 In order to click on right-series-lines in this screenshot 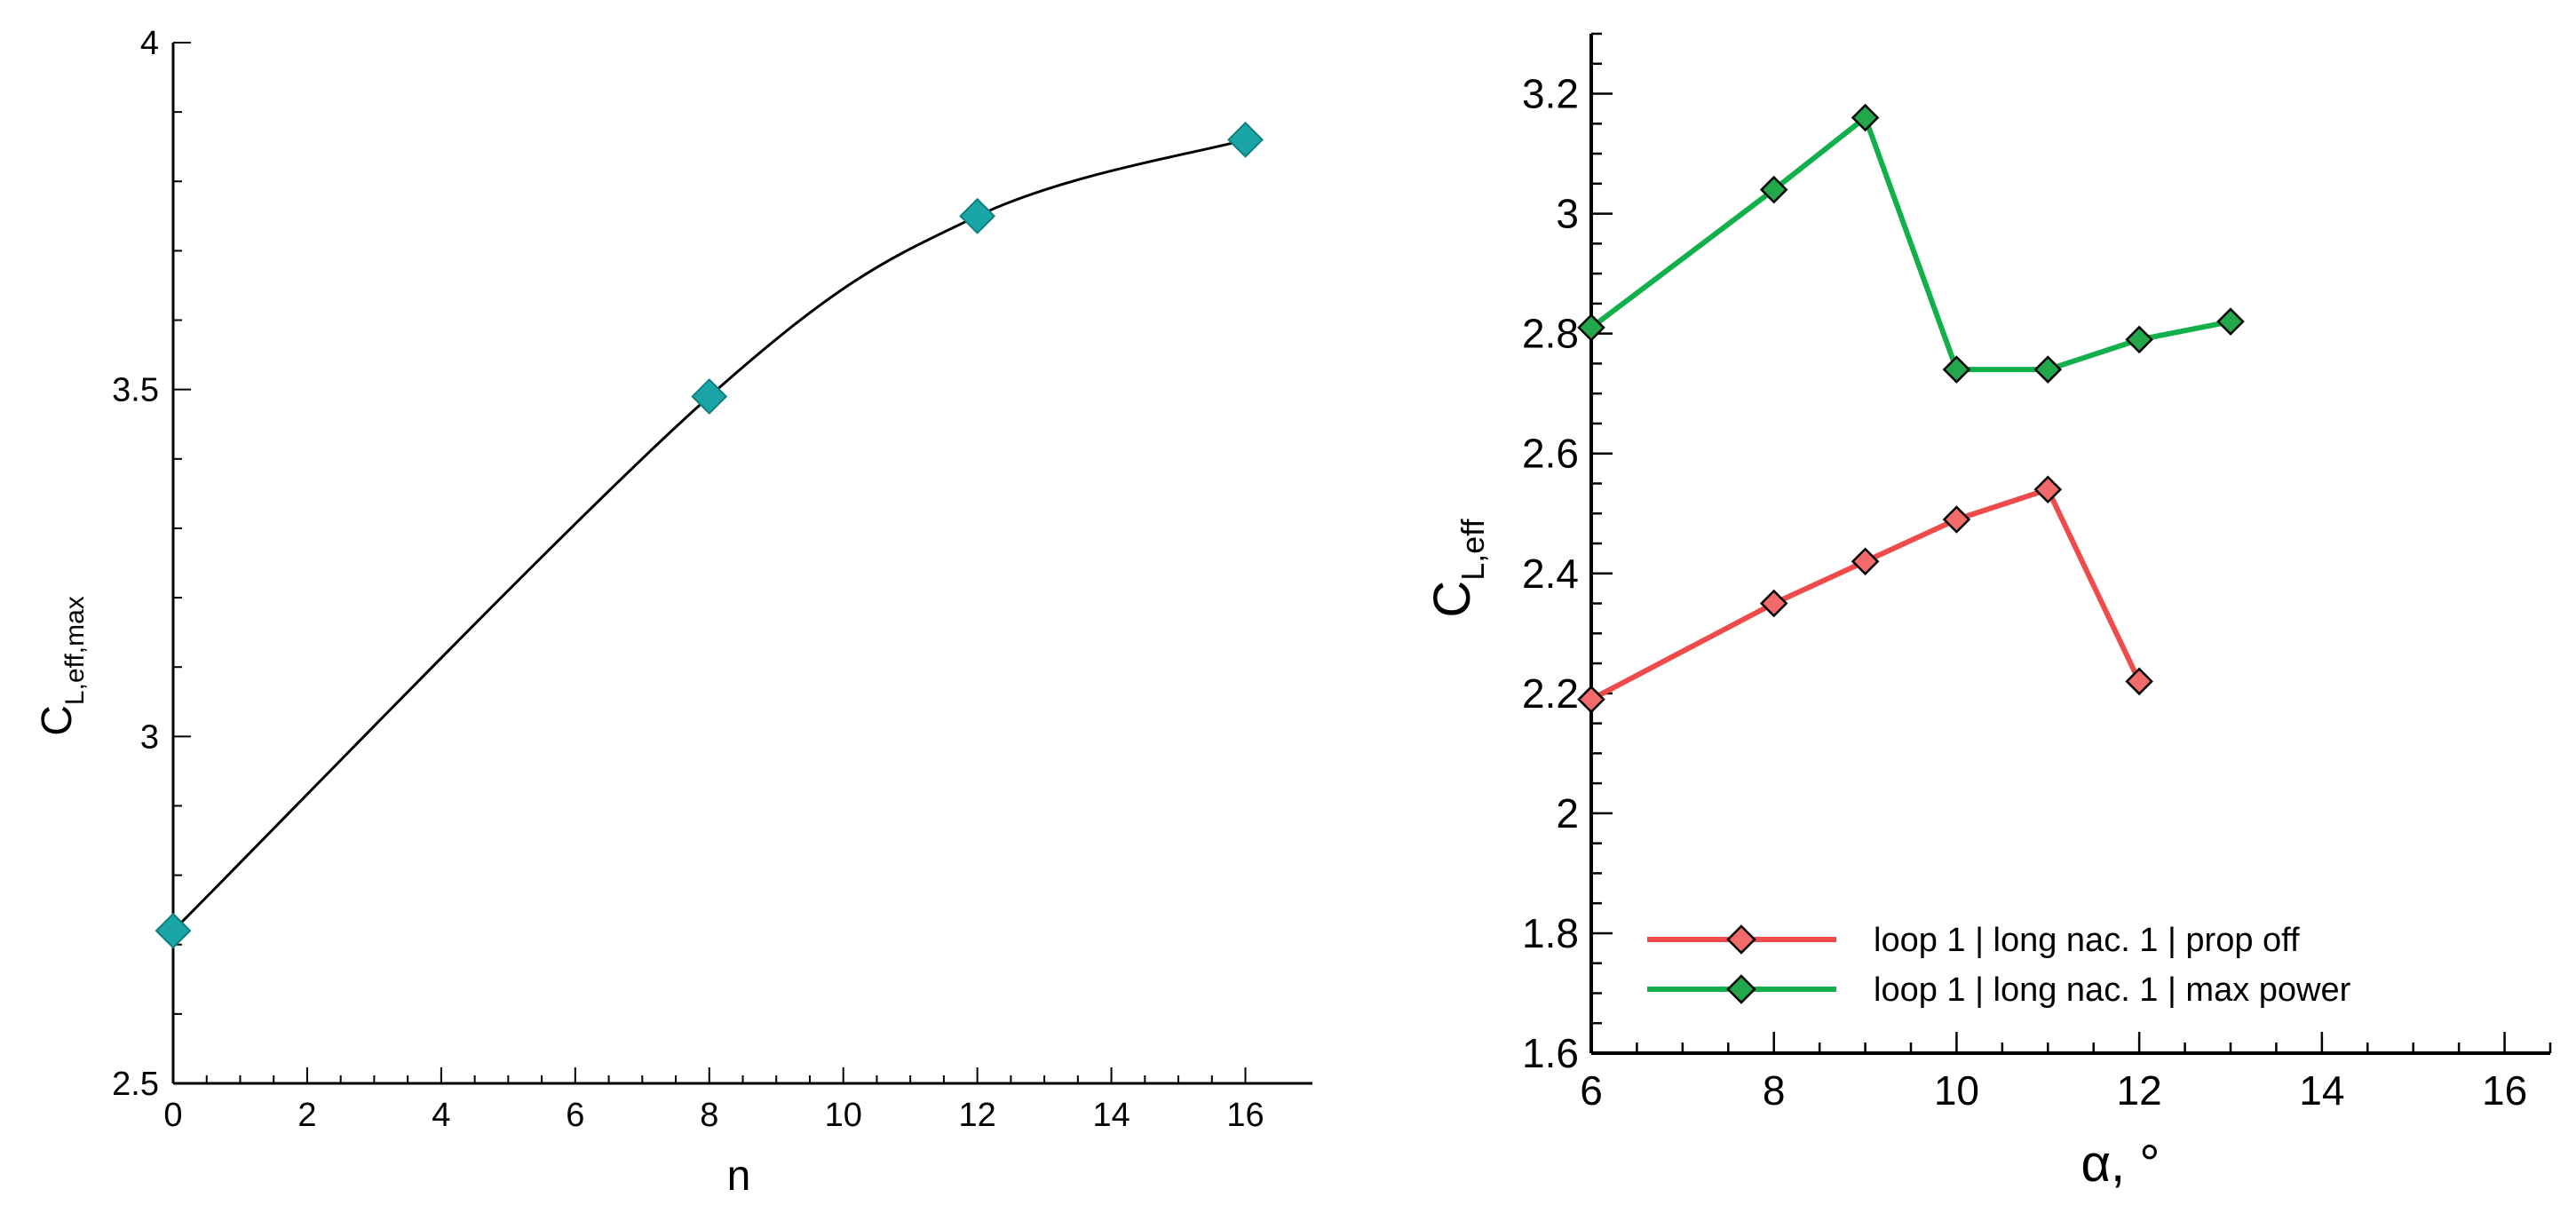, I will do `click(1910, 409)`.